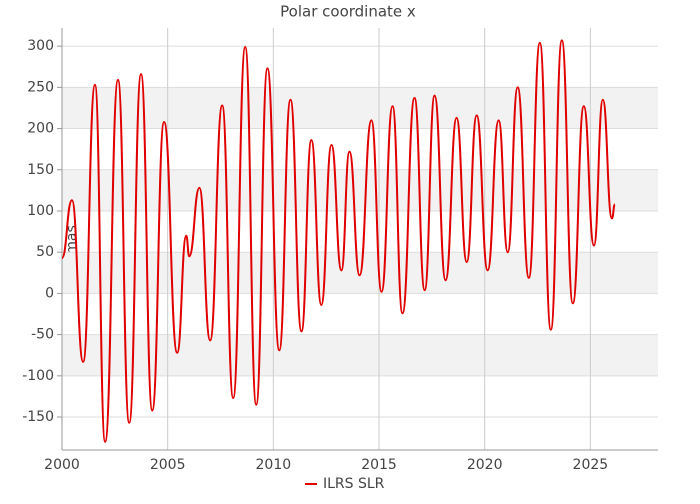 Image resolution: width=700 pixels, height=504 pixels. What do you see at coordinates (42, 335) in the screenshot?
I see `y-tick-label: -50` at bounding box center [42, 335].